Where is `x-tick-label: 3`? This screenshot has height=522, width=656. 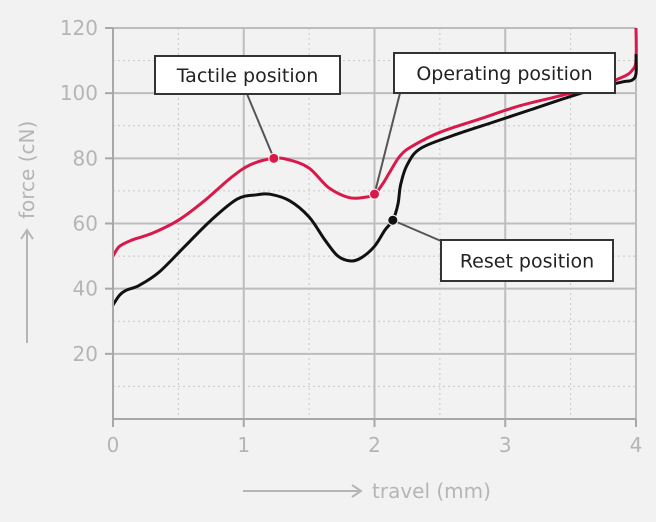 x-tick-label: 3 is located at coordinates (505, 445).